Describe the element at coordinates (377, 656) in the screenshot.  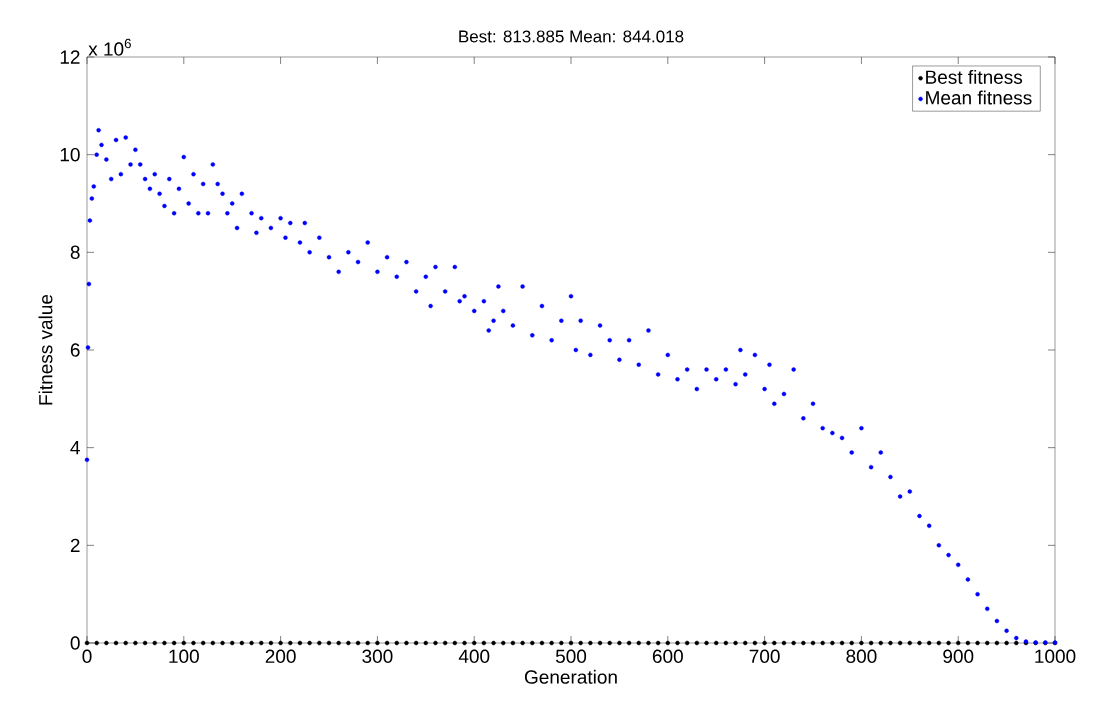
I see `x-tick-label: 300` at that location.